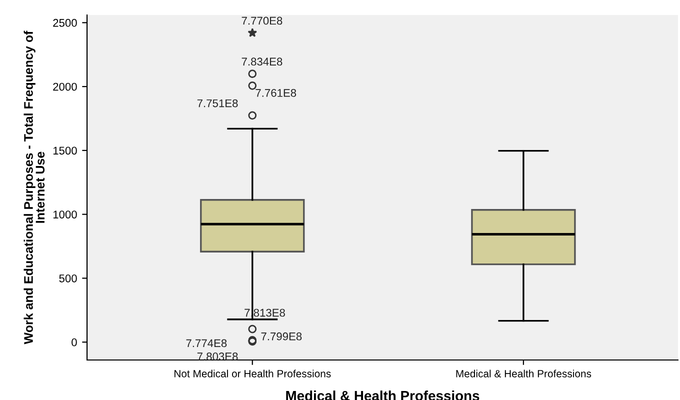 Image resolution: width=680 pixels, height=400 pixels. What do you see at coordinates (217, 103) in the screenshot?
I see `annotation: 7.751E8` at bounding box center [217, 103].